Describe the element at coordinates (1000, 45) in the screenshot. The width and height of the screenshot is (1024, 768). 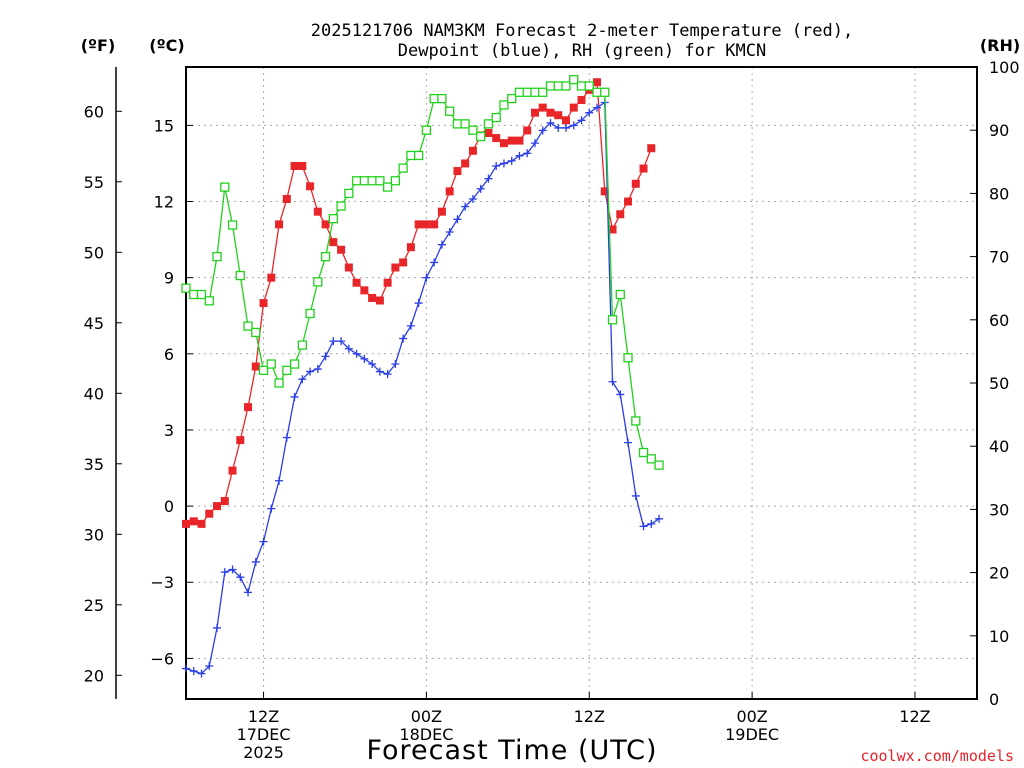
I see `rh-unit-label: (RH)` at that location.